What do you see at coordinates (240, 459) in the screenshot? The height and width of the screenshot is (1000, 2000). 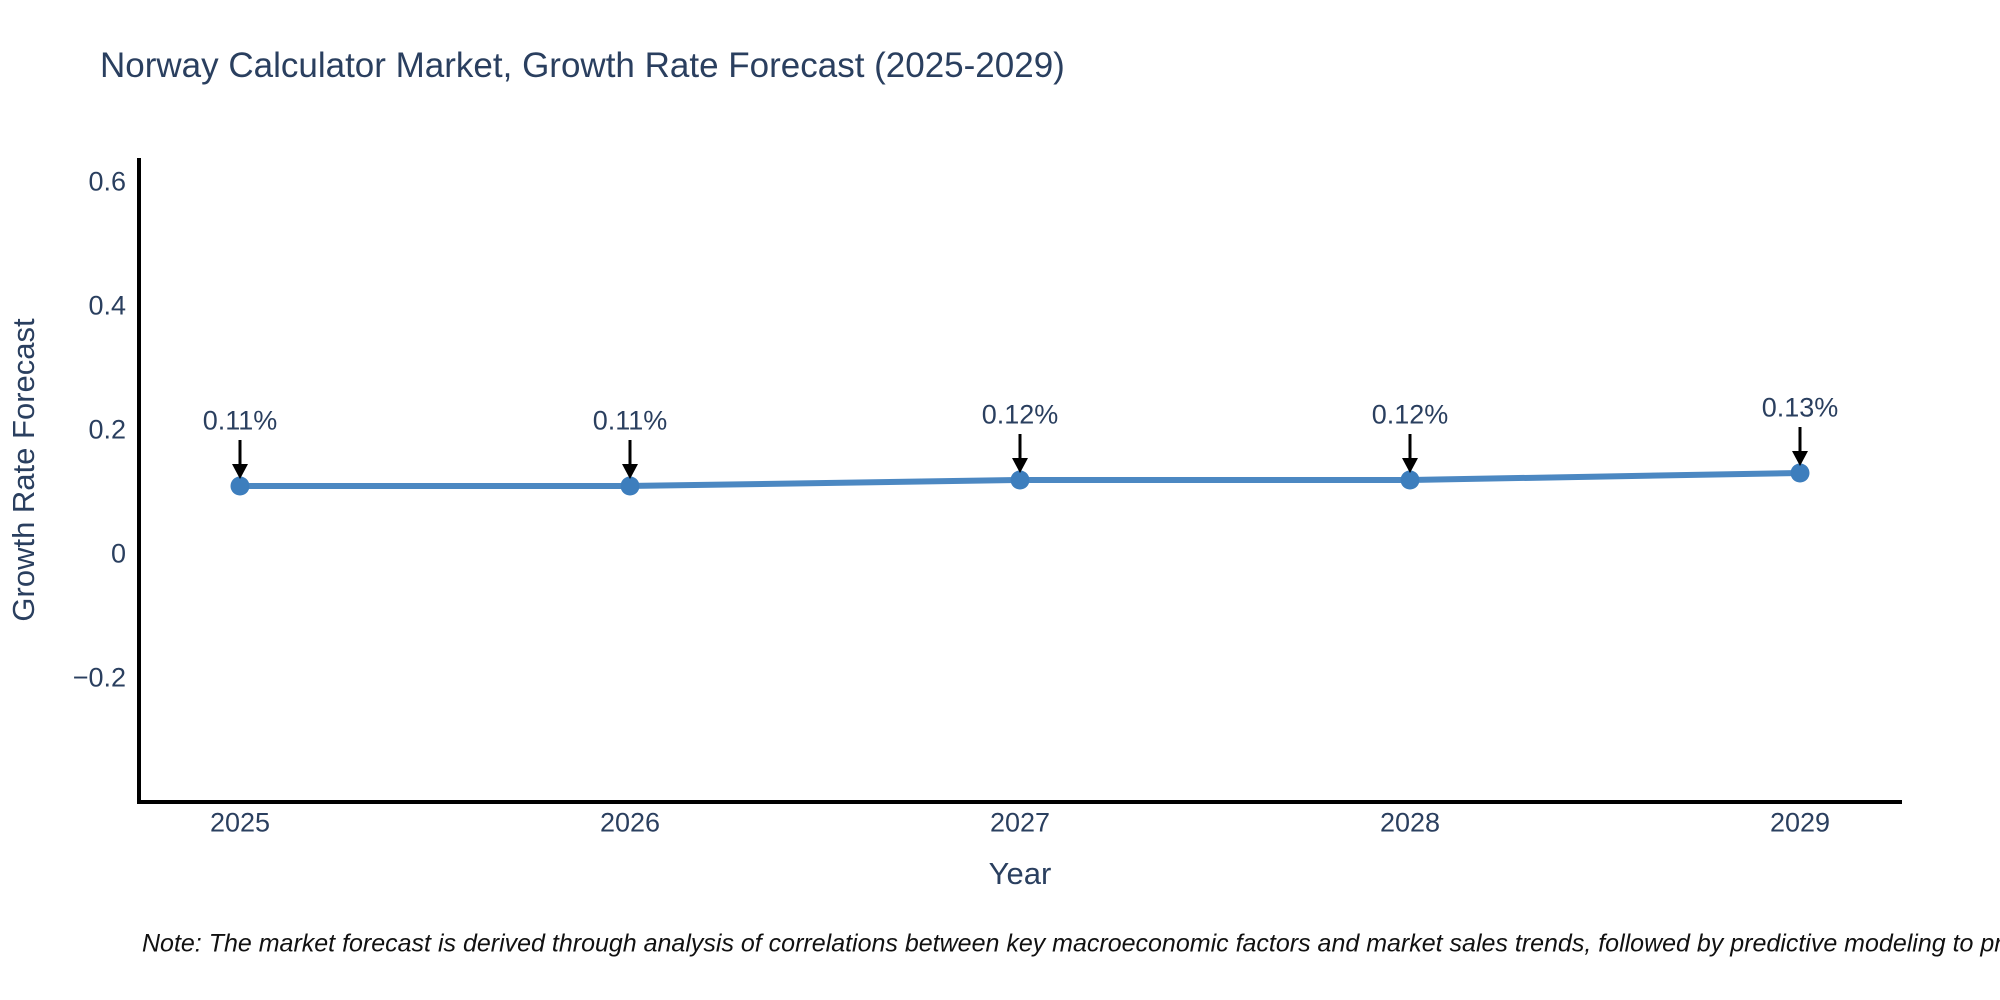 I see `annotation-arrow-2025` at bounding box center [240, 459].